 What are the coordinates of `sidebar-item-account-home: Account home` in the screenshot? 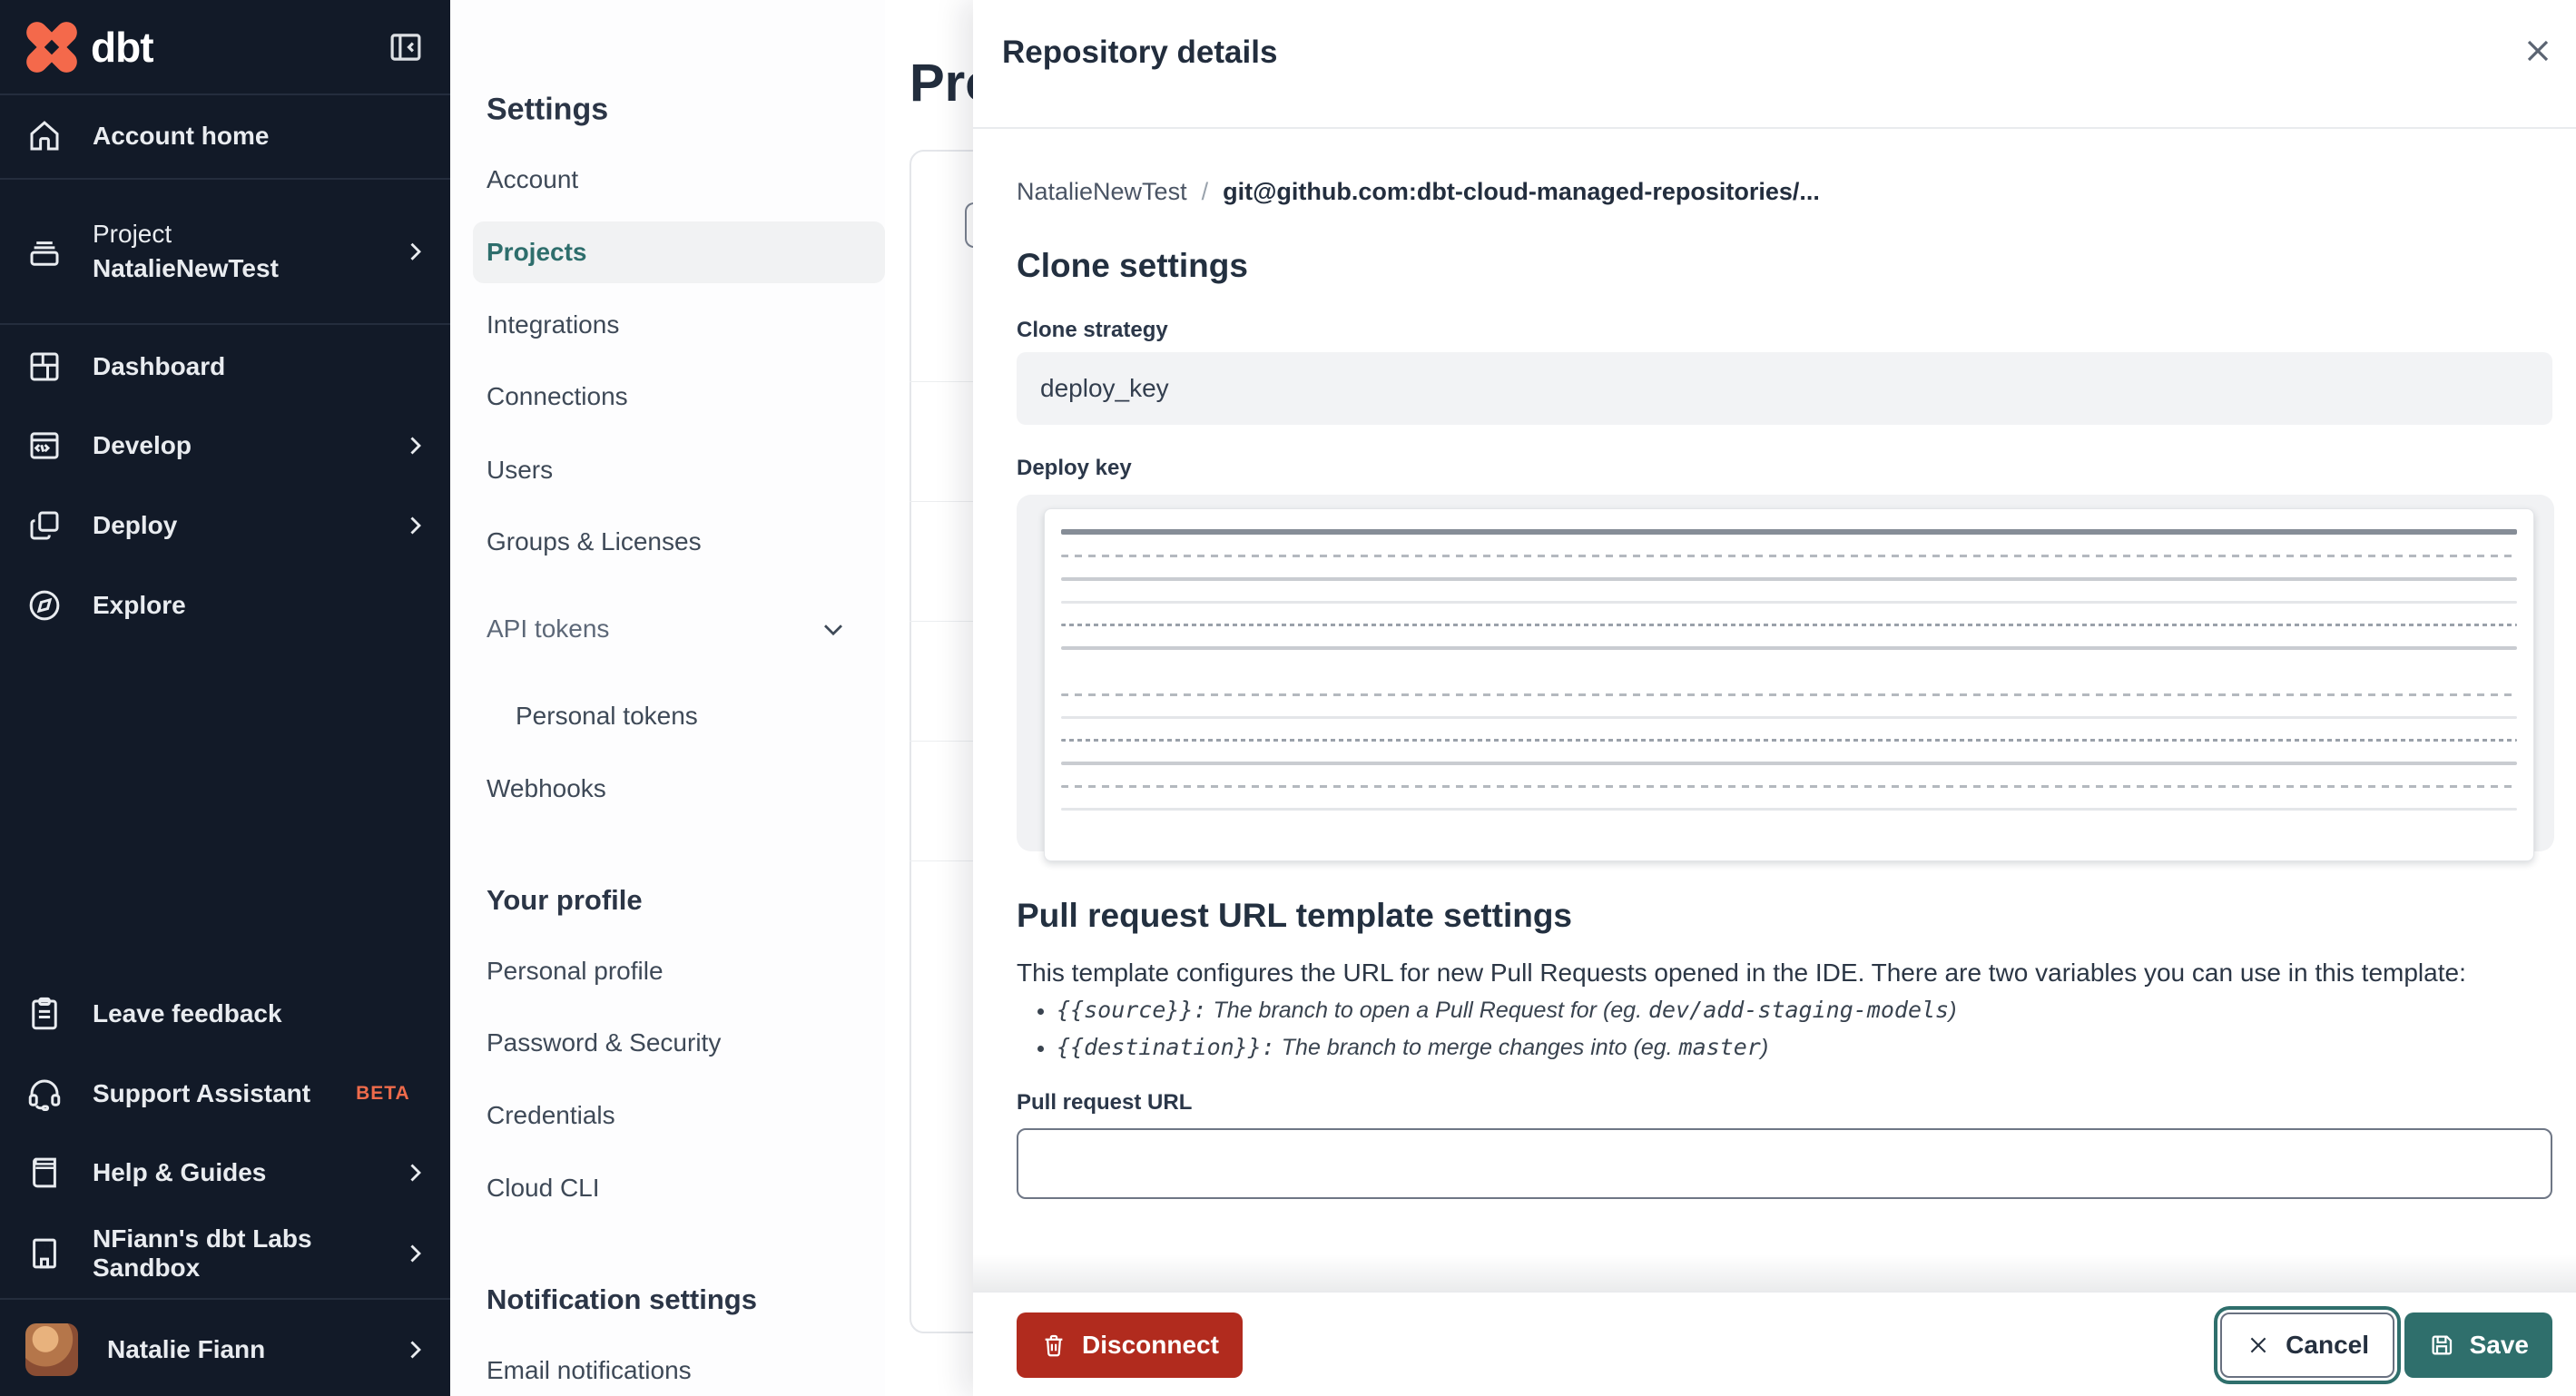 It's located at (227, 136).